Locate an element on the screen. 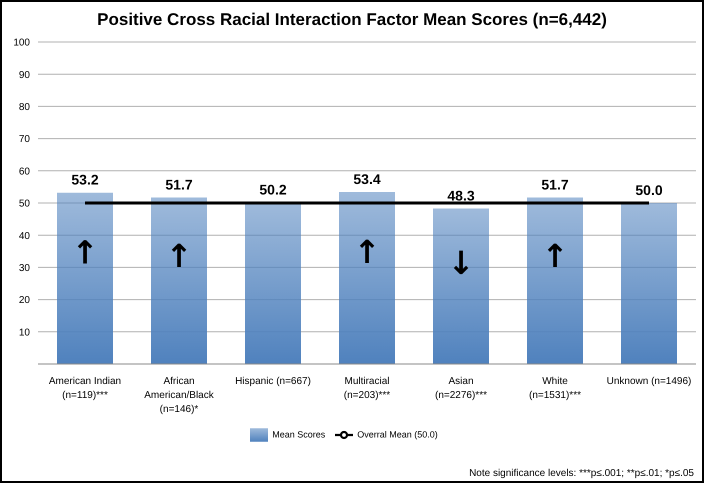  y-tick-label: 40 is located at coordinates (24, 236).